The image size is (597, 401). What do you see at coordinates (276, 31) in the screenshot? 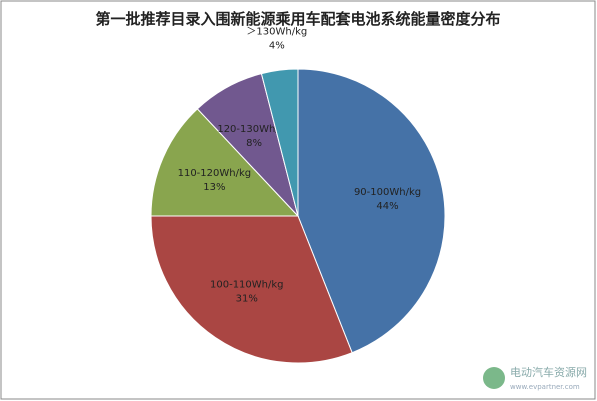
I see `slice-label: ＞130Wh/kg` at bounding box center [276, 31].